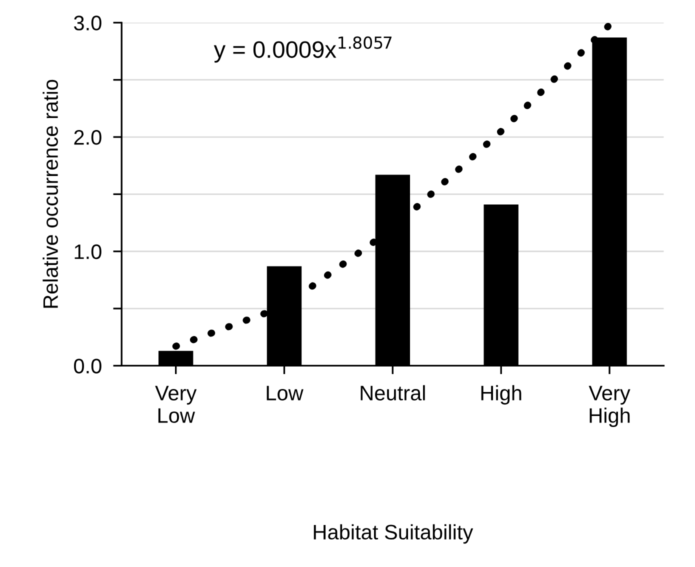 This screenshot has width=695, height=567. Describe the element at coordinates (88, 252) in the screenshot. I see `y-tick-label: 1.0` at that location.